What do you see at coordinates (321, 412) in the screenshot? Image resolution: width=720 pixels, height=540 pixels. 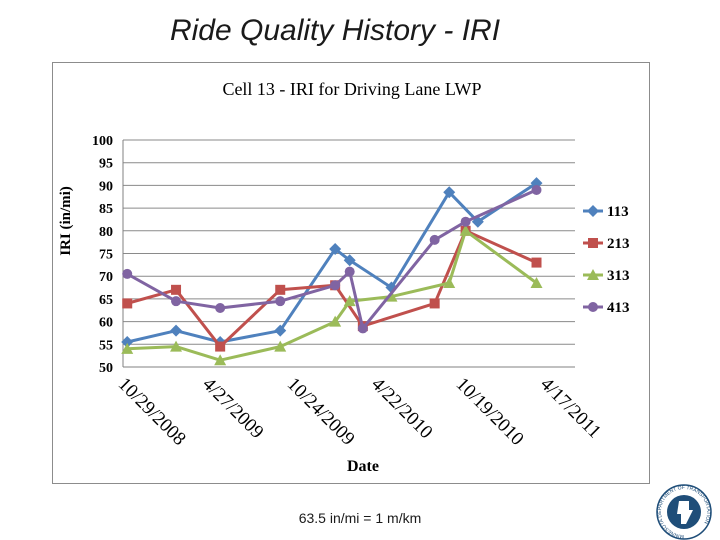 I see `x-tick-label: 10/24/2009` at bounding box center [321, 412].